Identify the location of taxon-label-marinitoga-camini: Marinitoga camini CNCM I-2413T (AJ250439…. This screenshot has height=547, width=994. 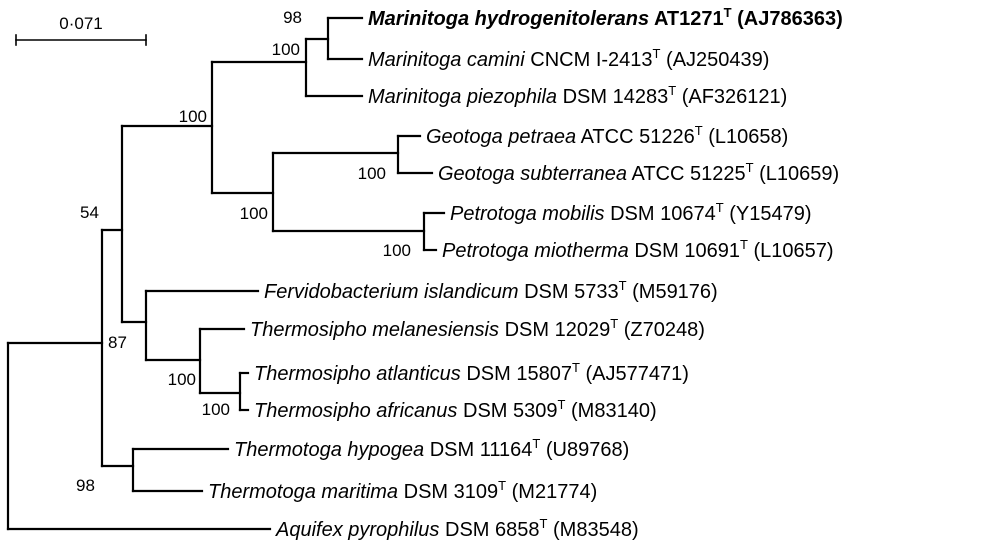
(568, 58).